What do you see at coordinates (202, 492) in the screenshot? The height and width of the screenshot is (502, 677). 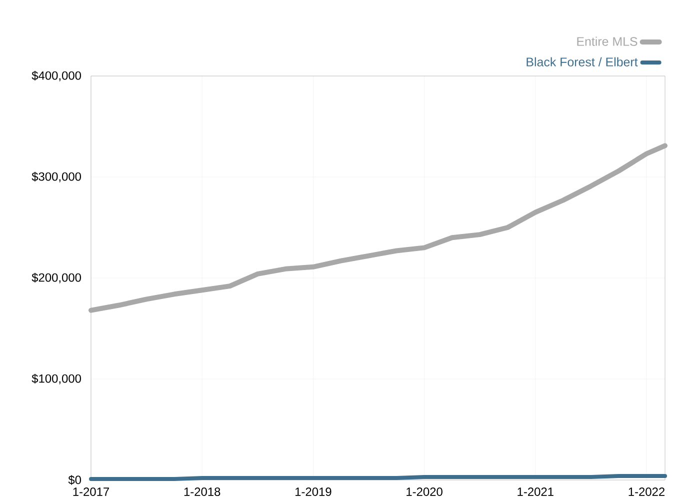 I see `x-tick-label: 1-2018` at bounding box center [202, 492].